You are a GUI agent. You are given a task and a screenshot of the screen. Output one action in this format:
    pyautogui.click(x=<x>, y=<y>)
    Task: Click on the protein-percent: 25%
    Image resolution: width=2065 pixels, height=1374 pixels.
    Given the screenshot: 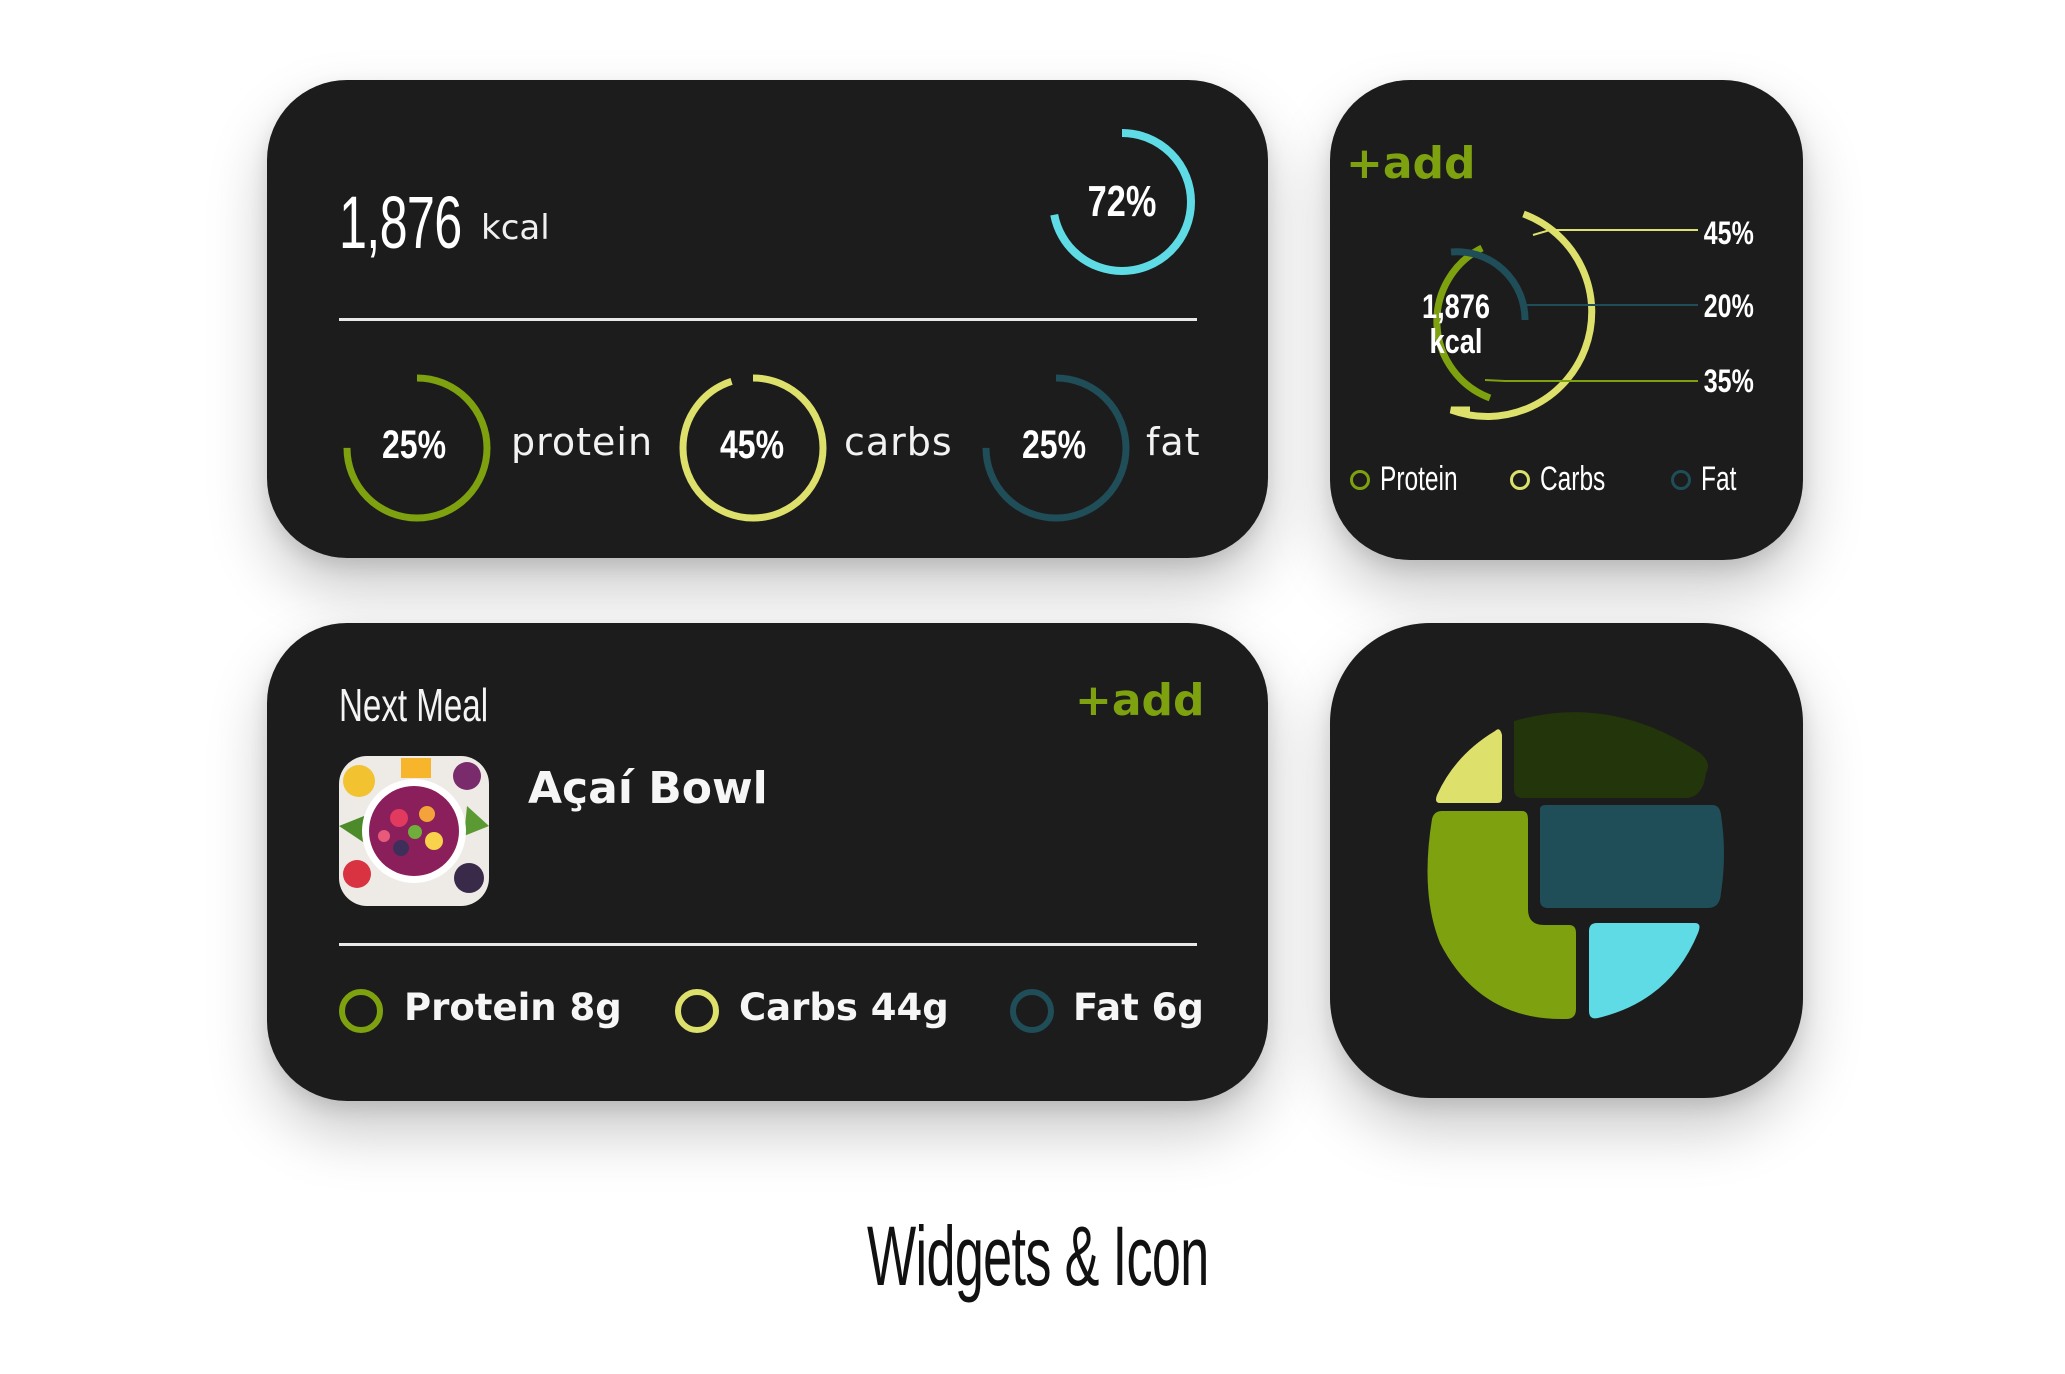 What is the action you would take?
    pyautogui.click(x=414, y=445)
    